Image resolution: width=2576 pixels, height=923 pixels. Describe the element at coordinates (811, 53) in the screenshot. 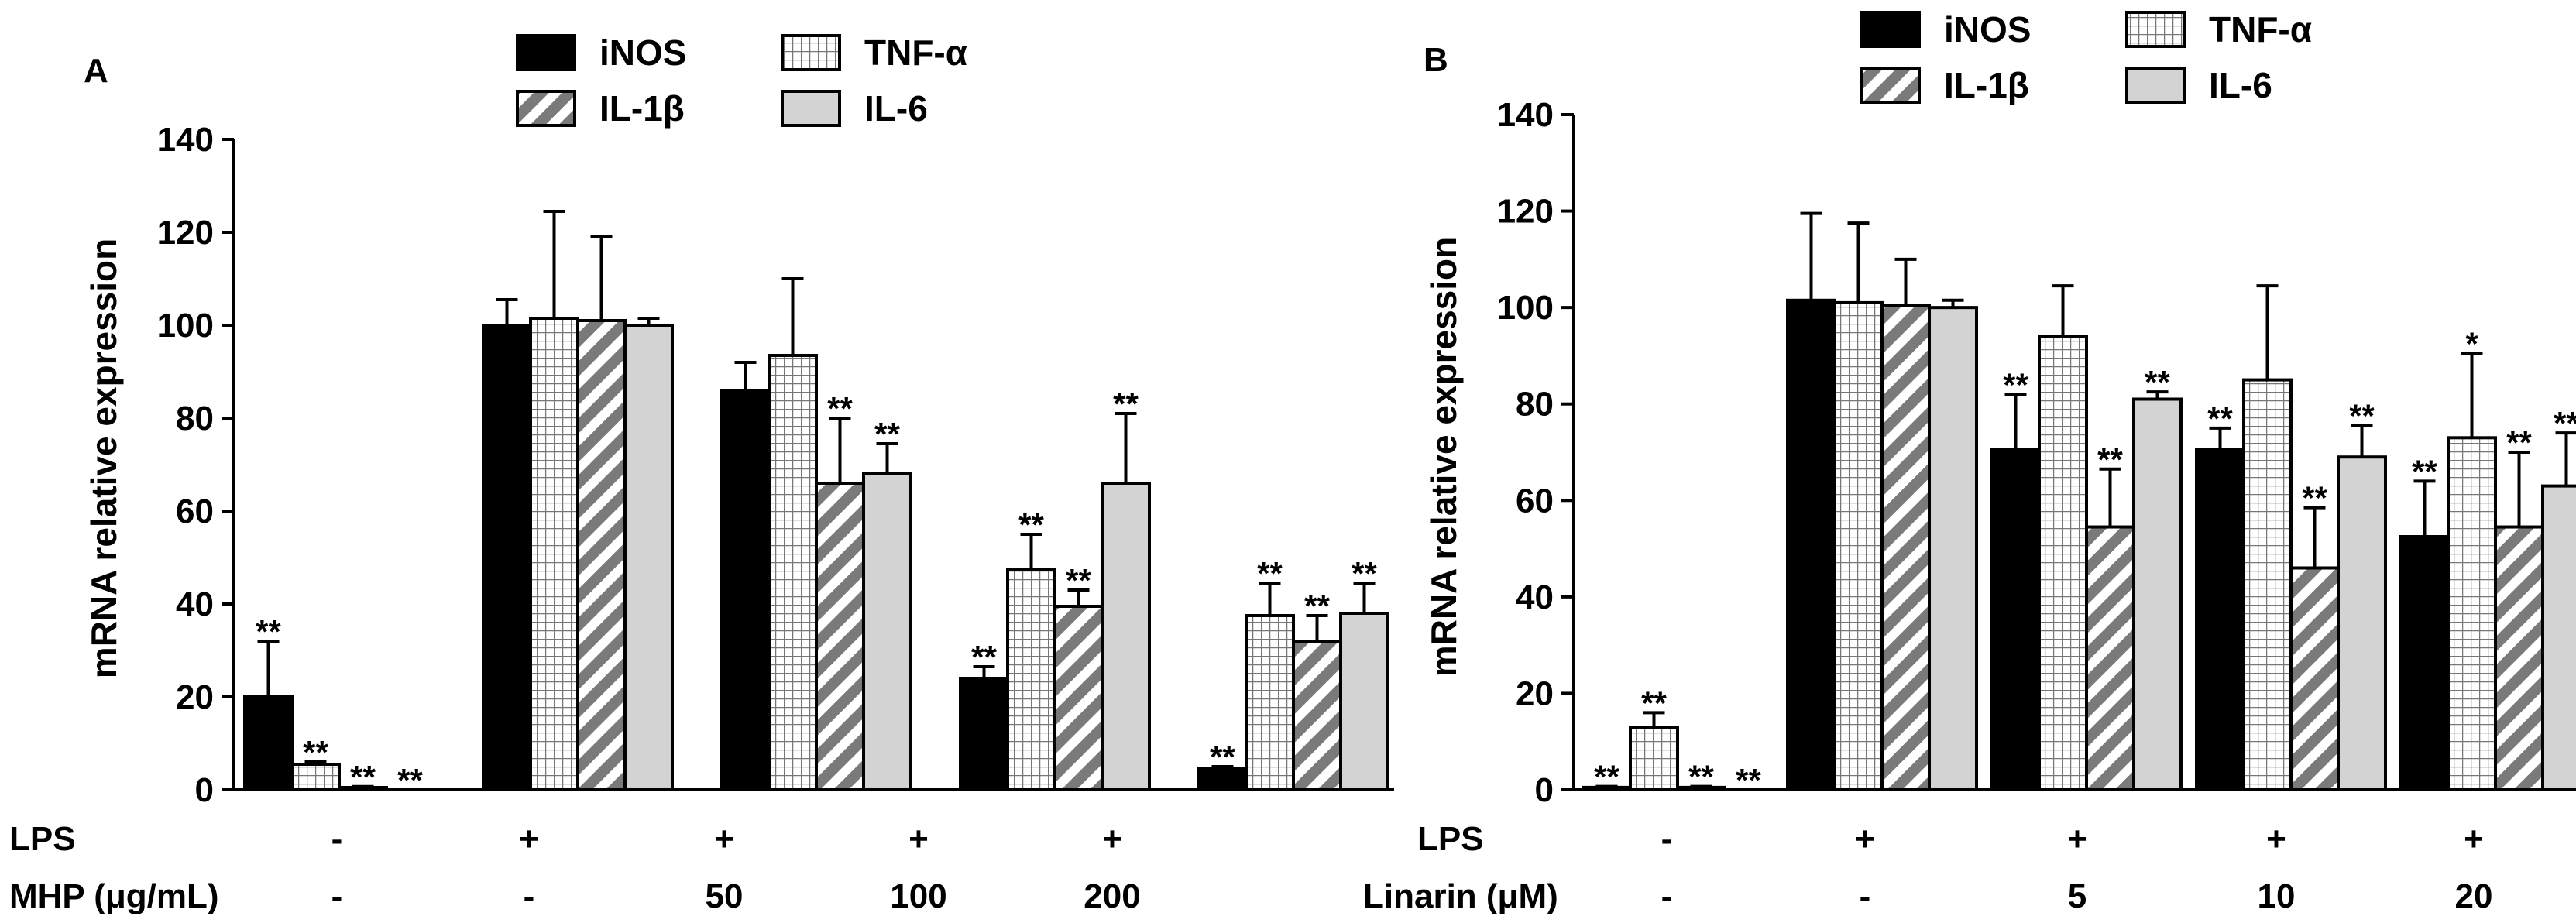

I see `legend-swatch-tnf` at that location.